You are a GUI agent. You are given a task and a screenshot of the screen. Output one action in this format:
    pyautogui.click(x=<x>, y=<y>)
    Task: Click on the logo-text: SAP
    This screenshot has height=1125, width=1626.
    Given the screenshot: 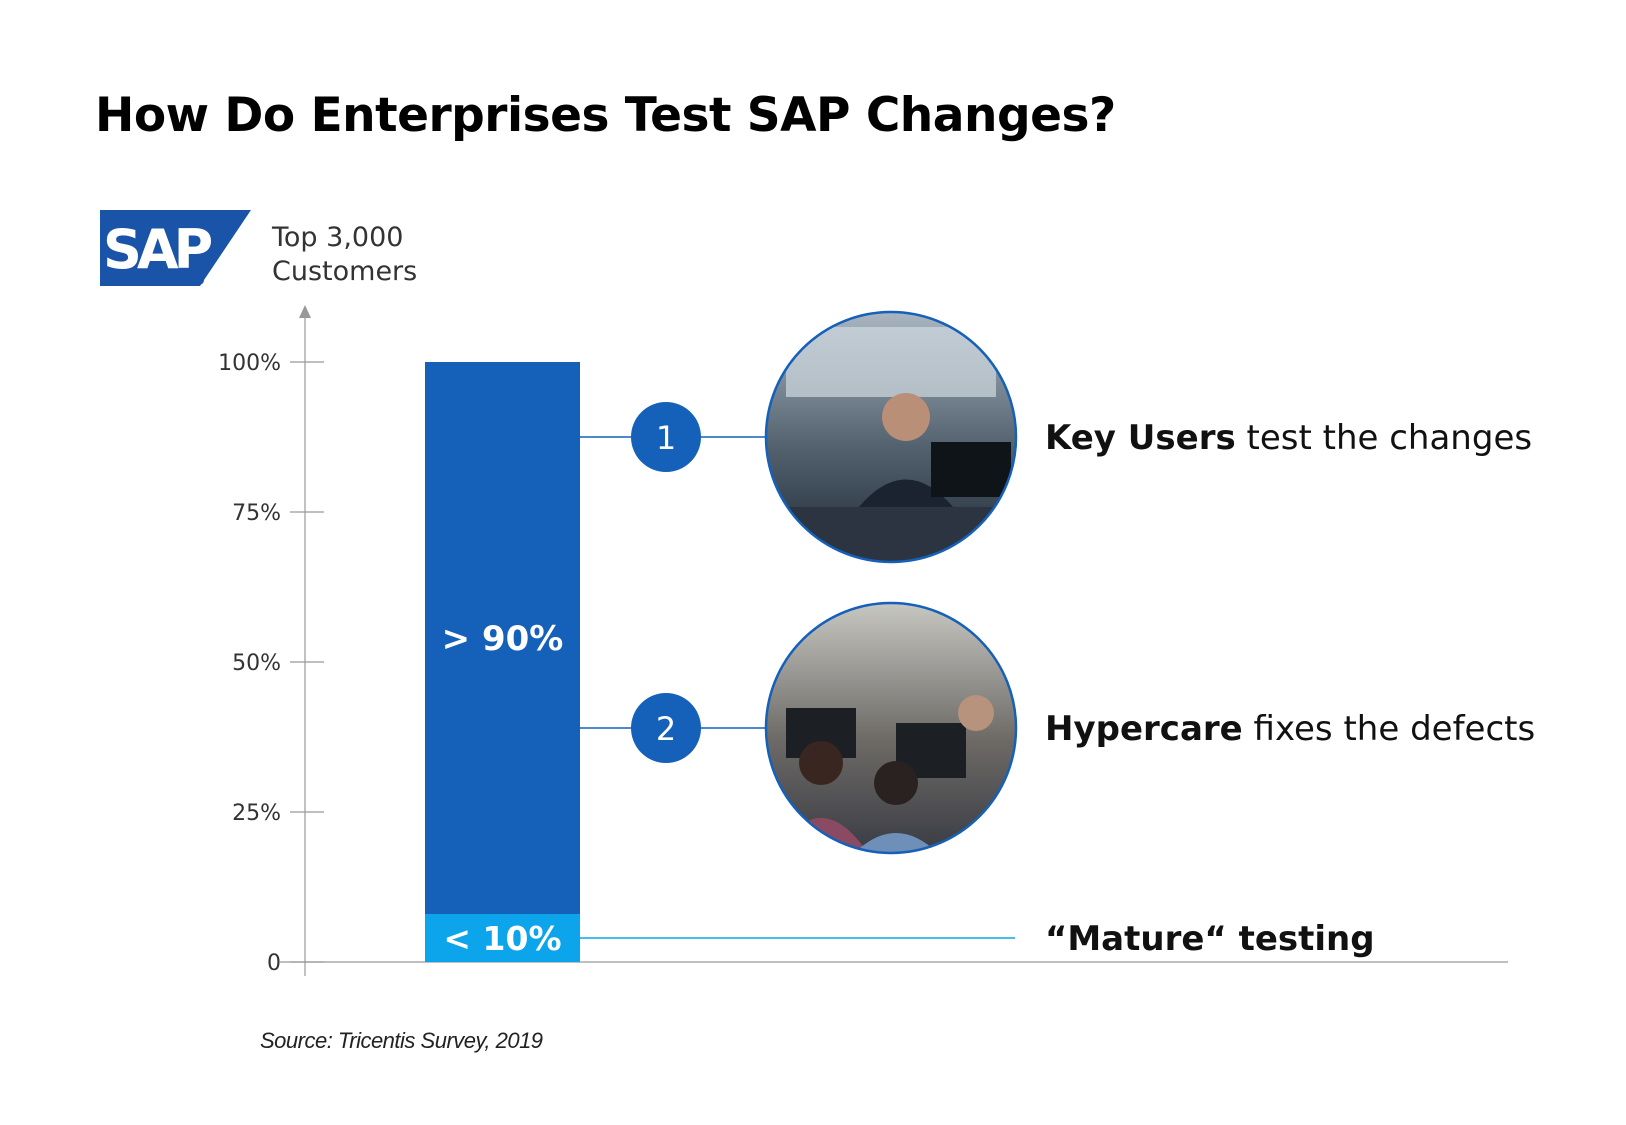 What is the action you would take?
    pyautogui.click(x=157, y=249)
    